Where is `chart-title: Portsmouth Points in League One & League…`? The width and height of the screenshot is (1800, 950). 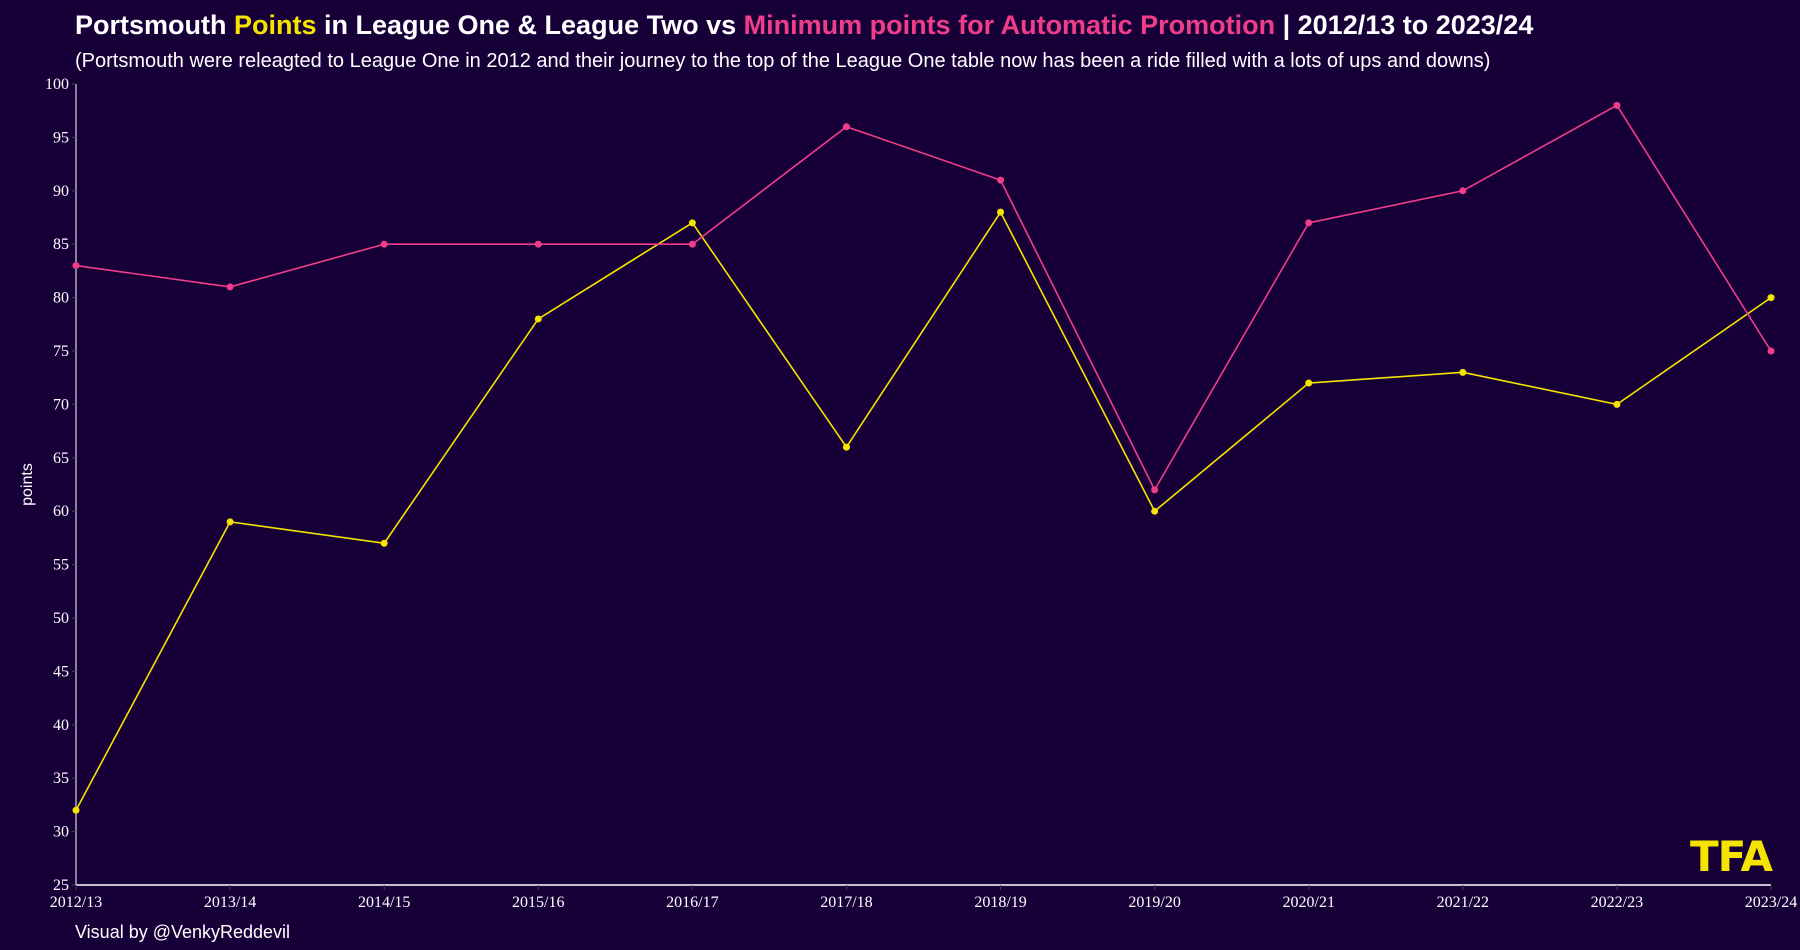 chart-title: Portsmouth Points in League One & League… is located at coordinates (804, 25).